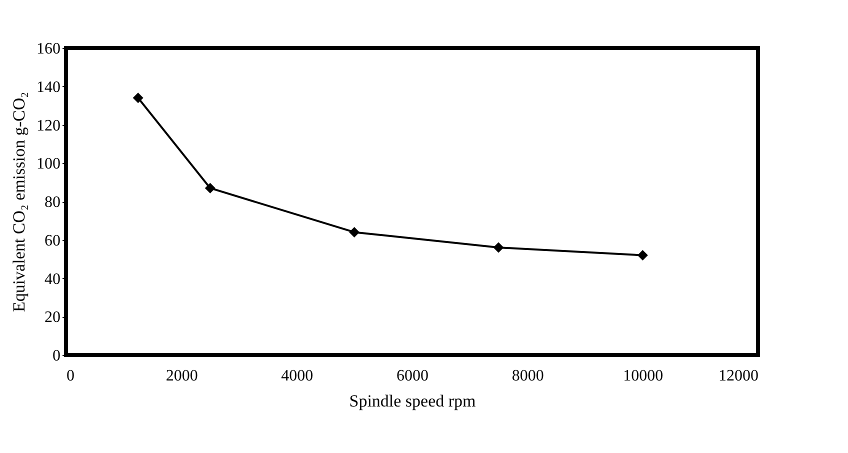 The height and width of the screenshot is (453, 848). I want to click on x-tick-label: 6000, so click(412, 376).